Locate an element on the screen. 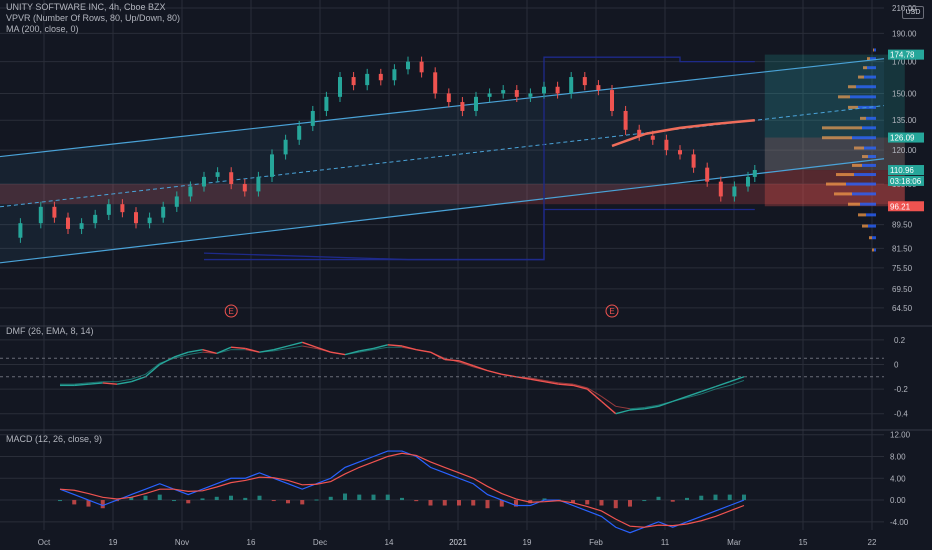 The image size is (932, 550). y-tick-label: 120.00 is located at coordinates (904, 150).